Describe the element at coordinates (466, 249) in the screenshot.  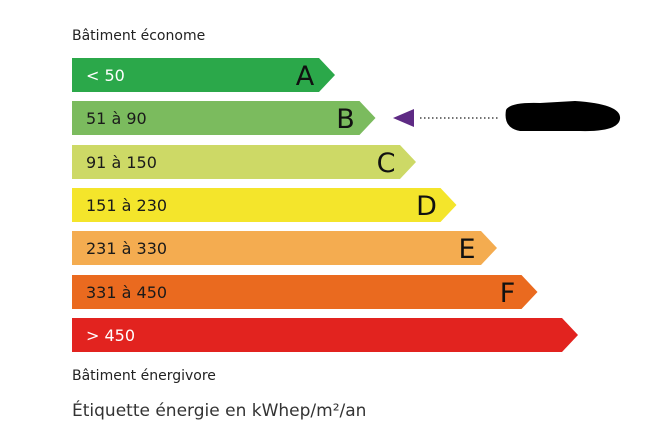
I see `class-letter: E` at that location.